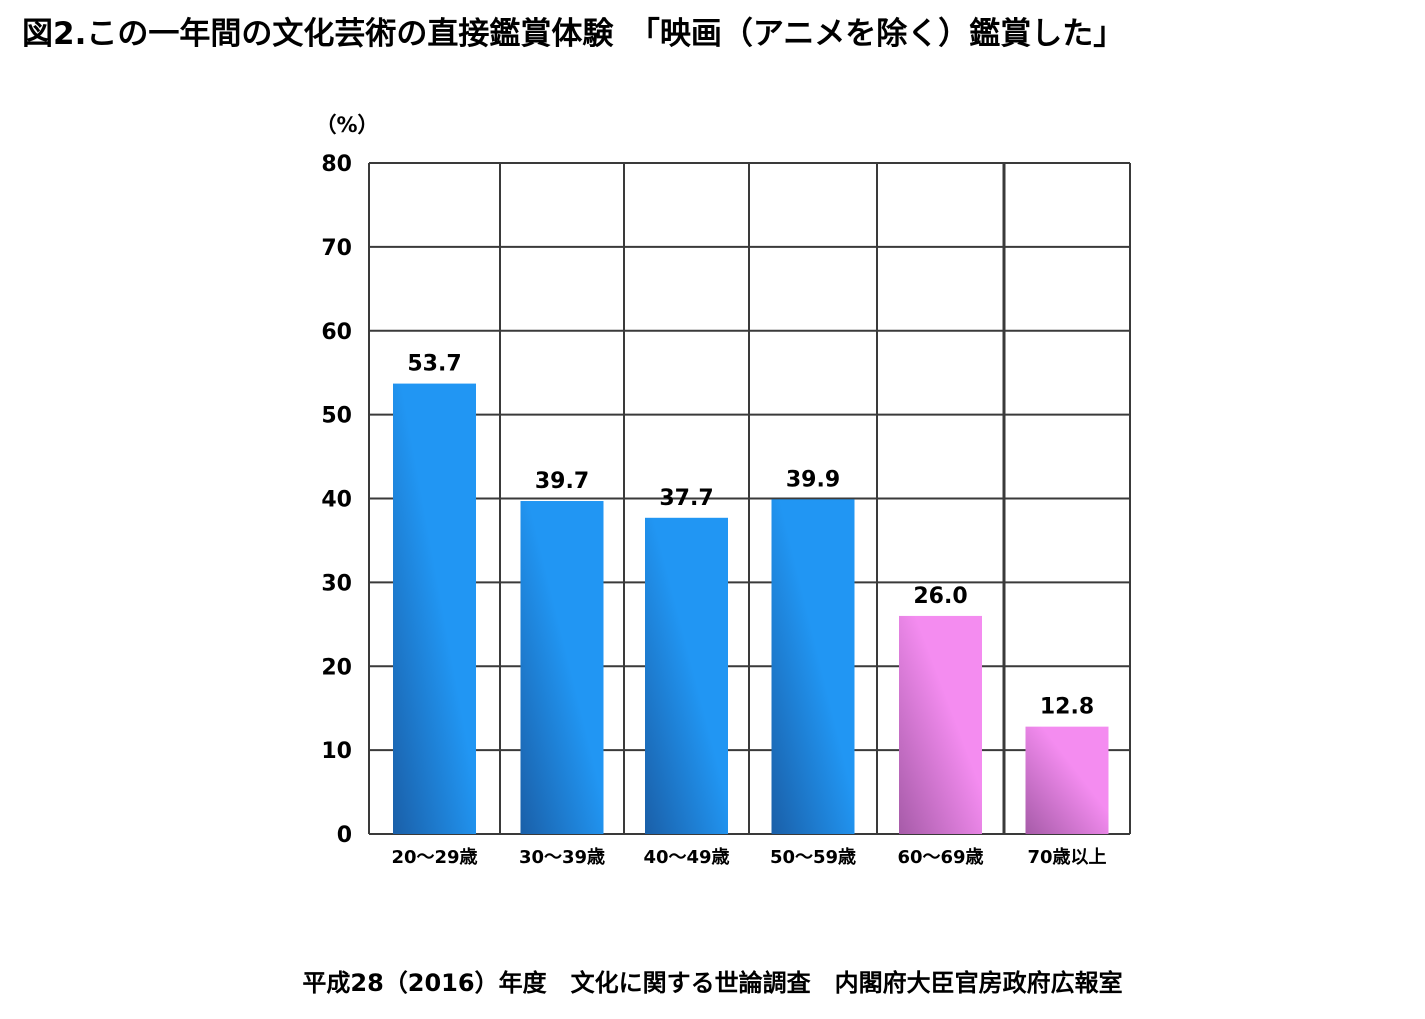  I want to click on x-category-label: 60～69歳, so click(940, 857).